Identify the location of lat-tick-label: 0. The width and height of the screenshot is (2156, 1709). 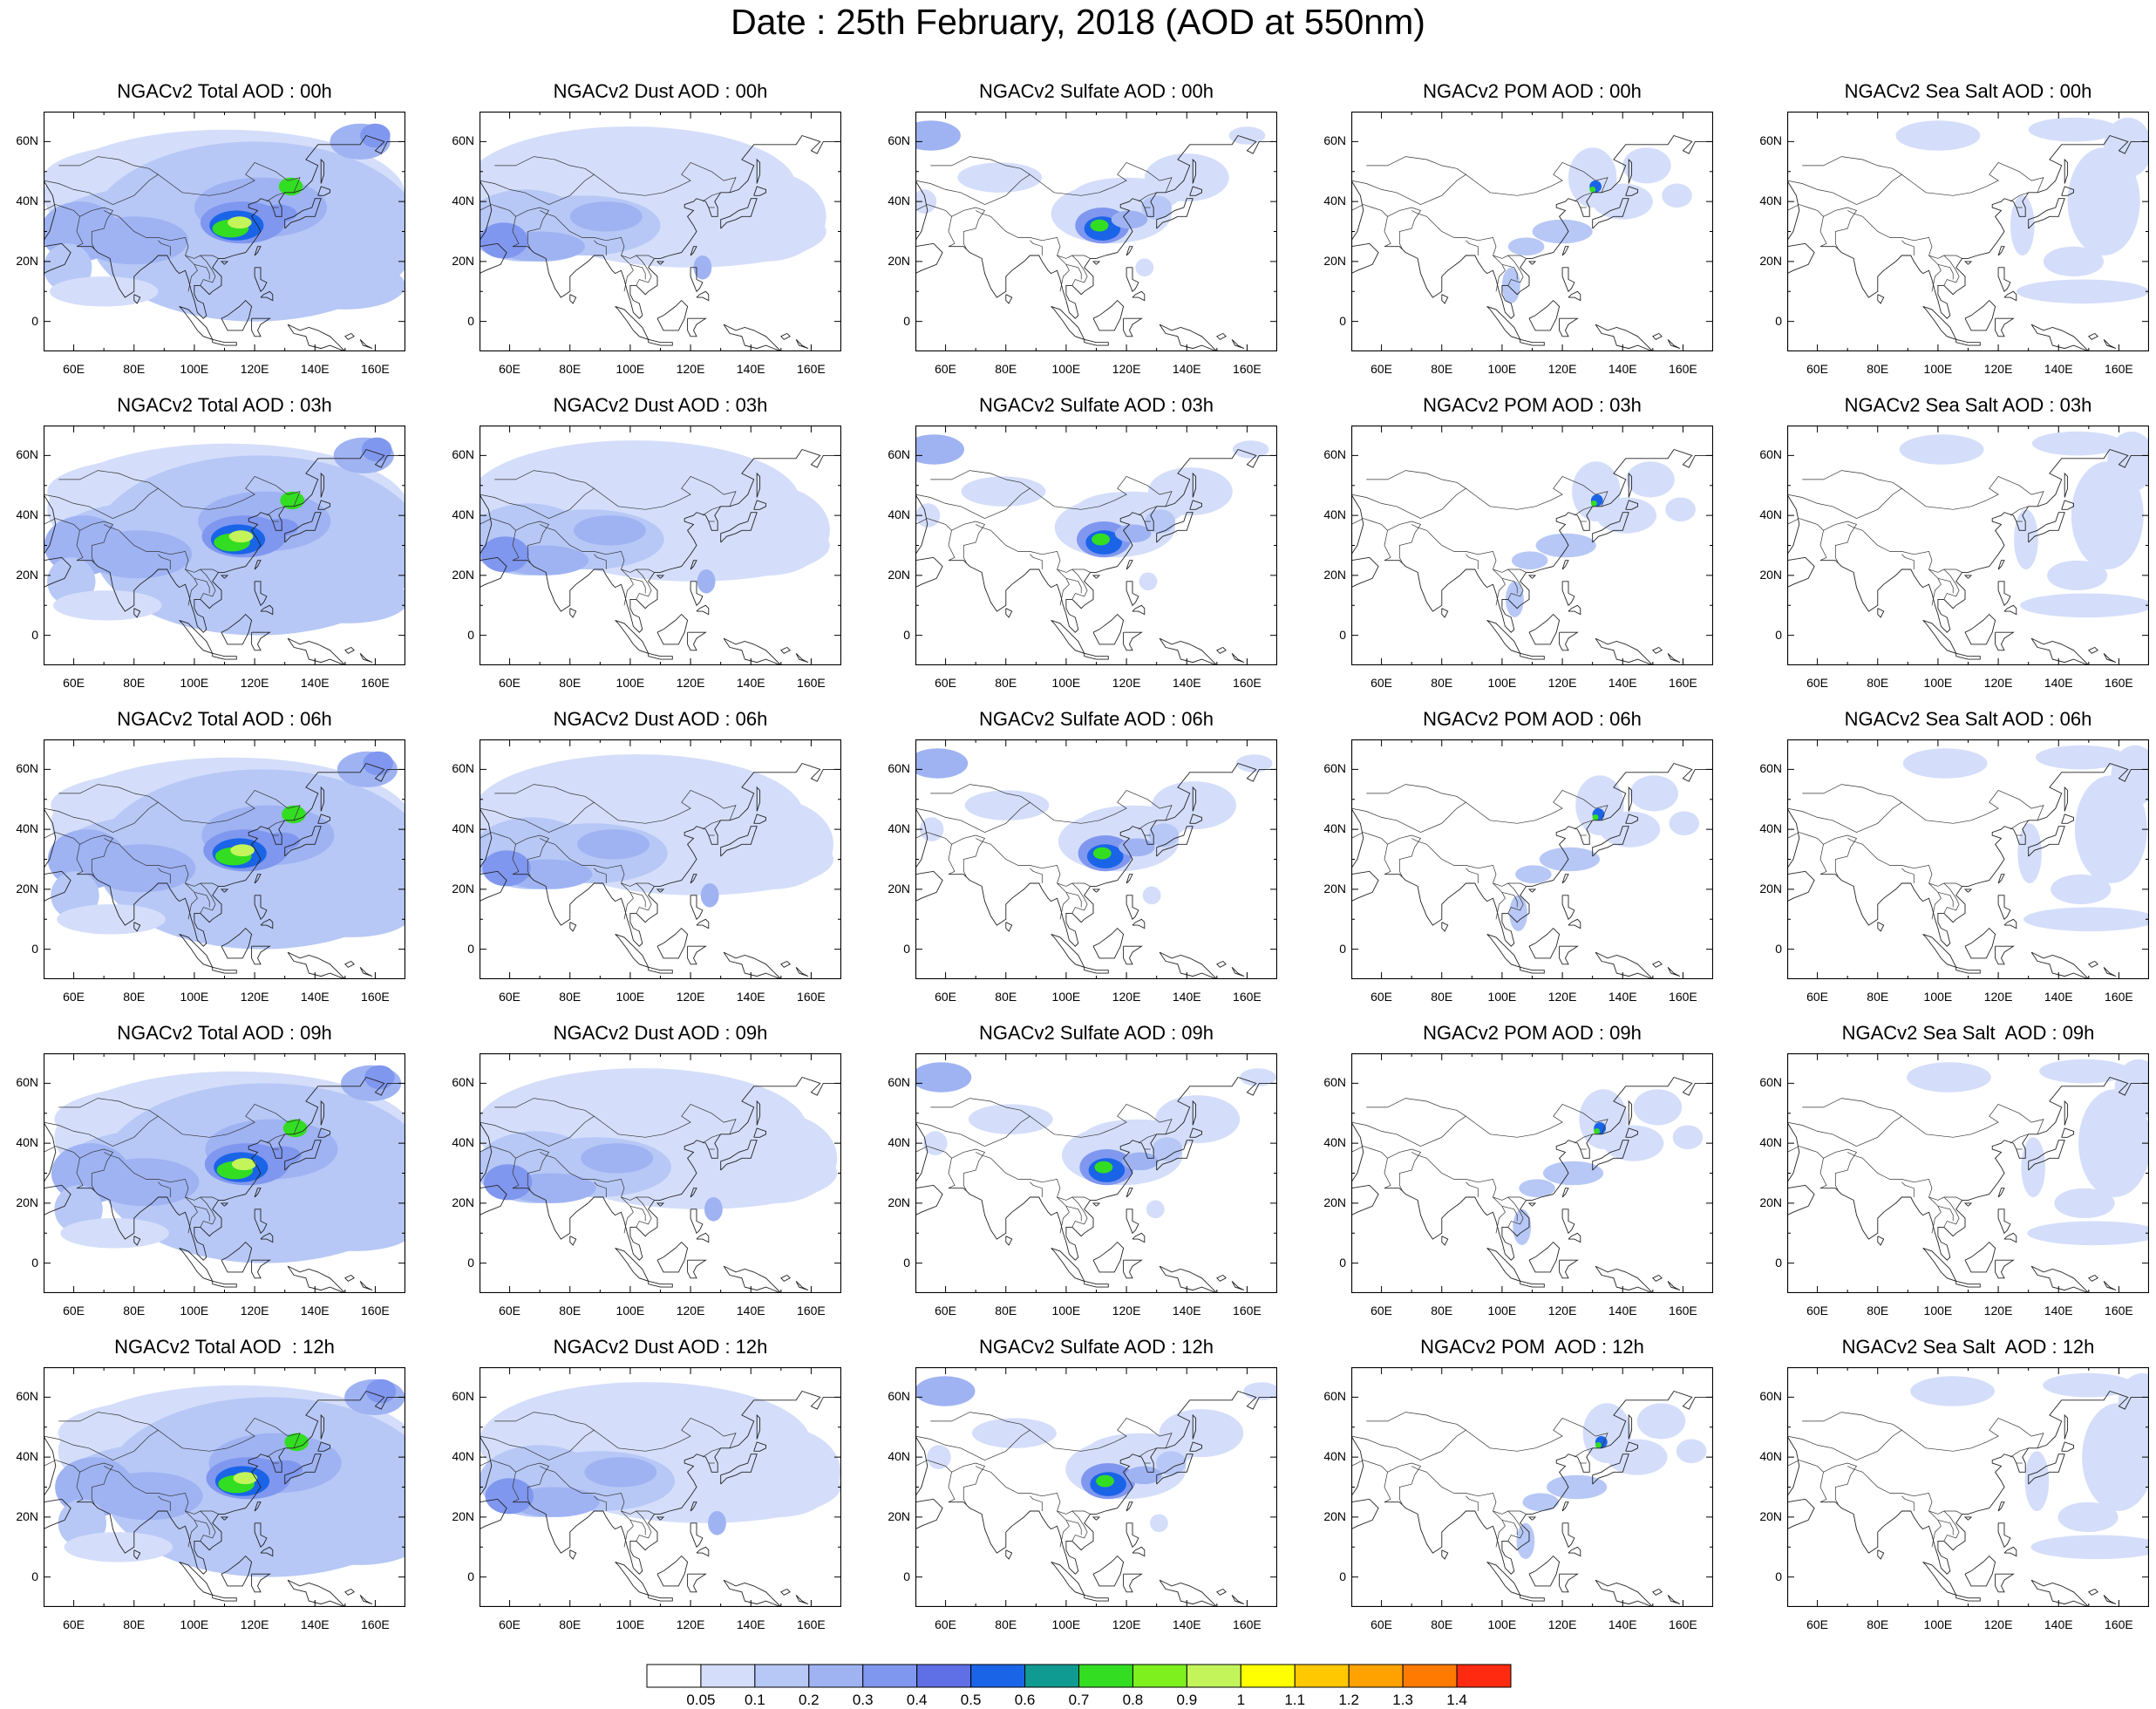
(1342, 634).